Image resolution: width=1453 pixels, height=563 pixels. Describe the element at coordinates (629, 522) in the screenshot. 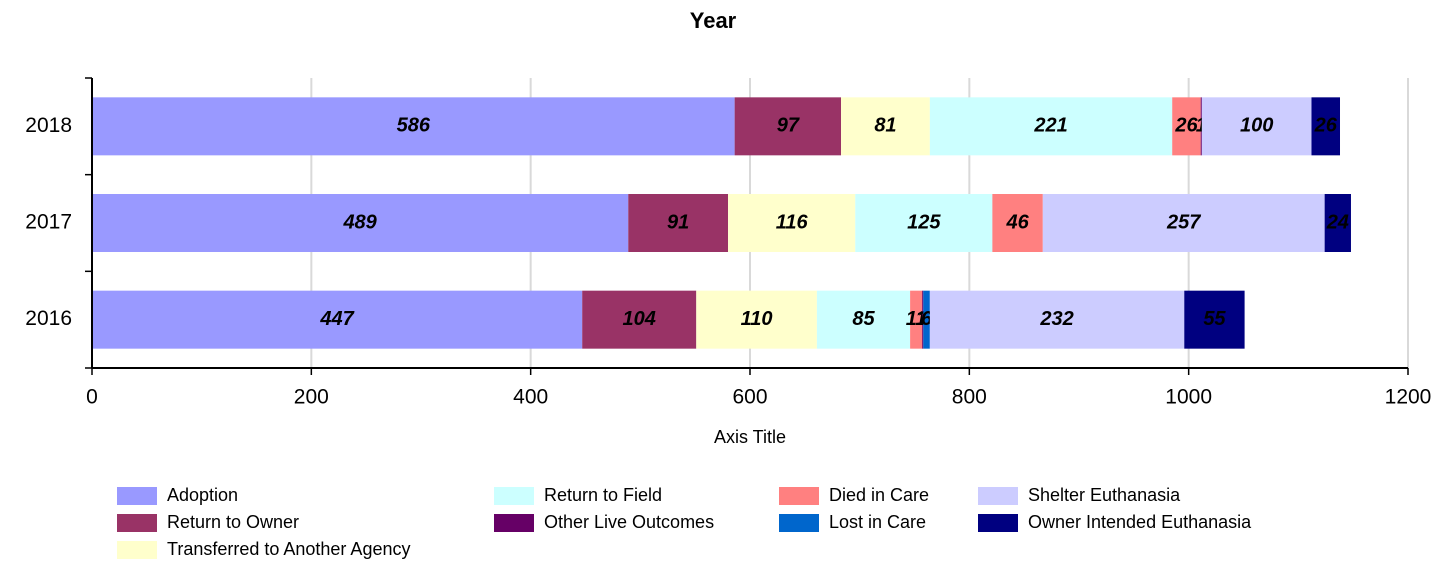

I see `legend-label: Other Live Outcomes` at that location.